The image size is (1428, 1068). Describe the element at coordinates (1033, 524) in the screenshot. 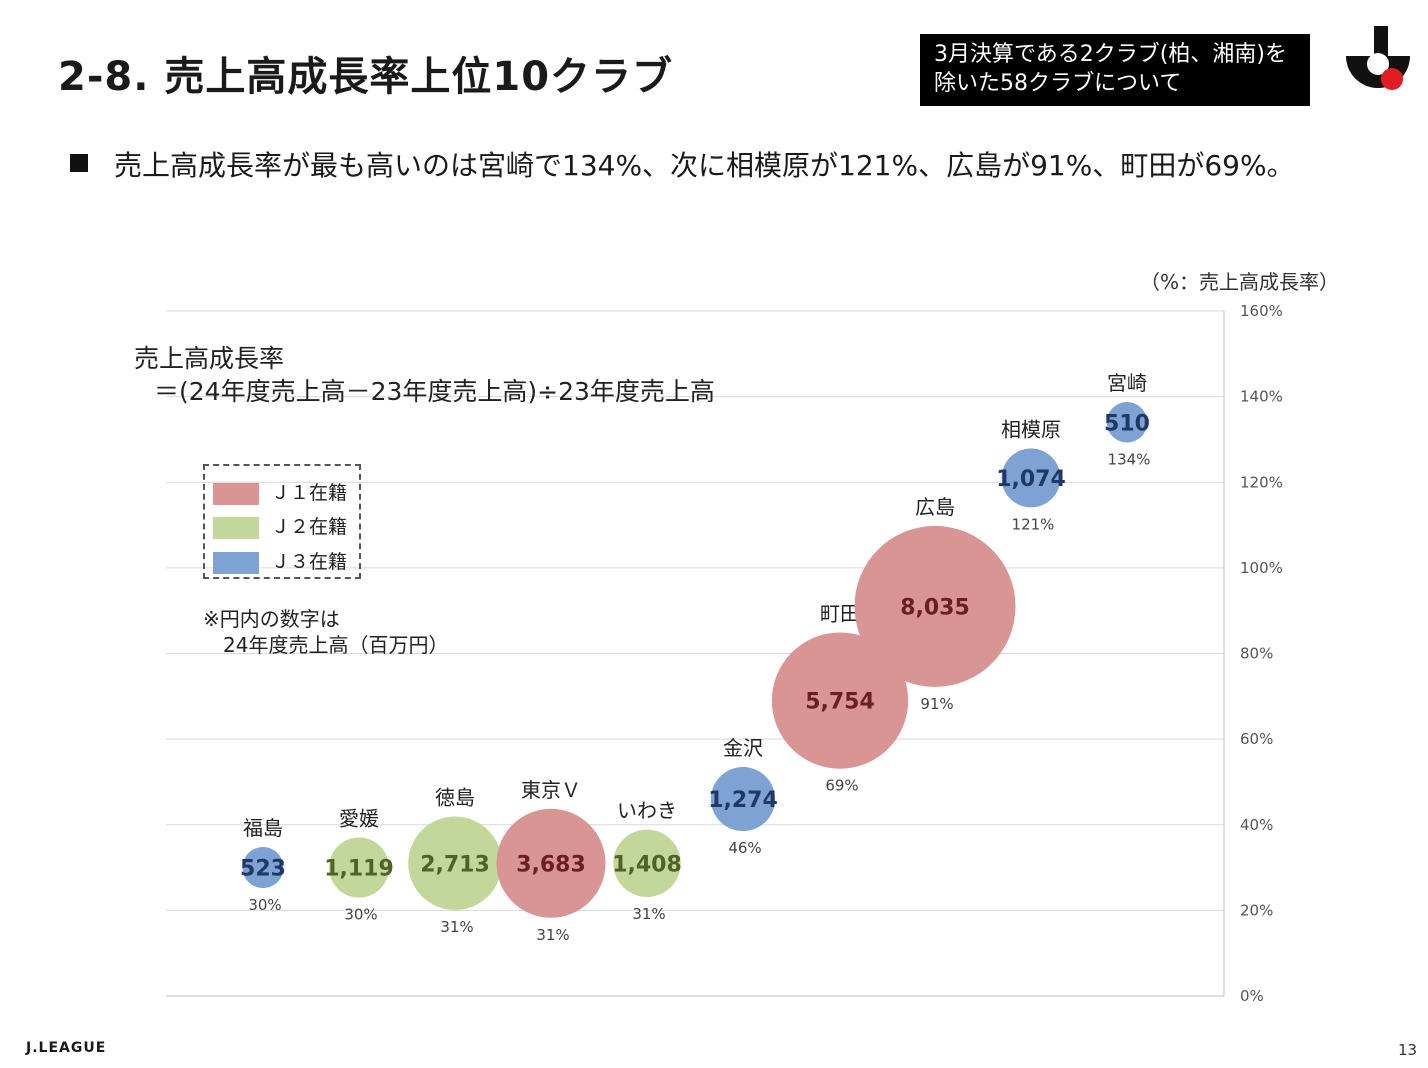

I see `growth-pct-label: 121%` at that location.